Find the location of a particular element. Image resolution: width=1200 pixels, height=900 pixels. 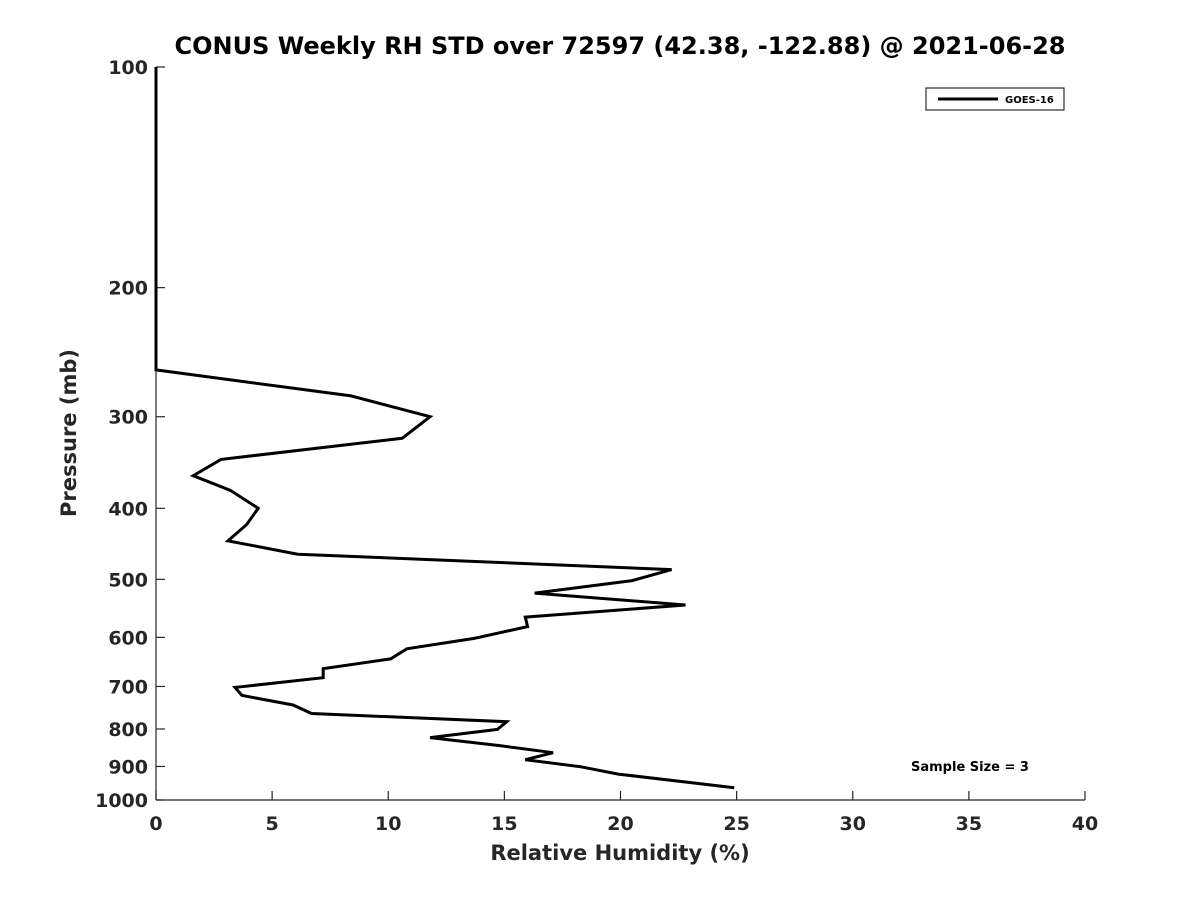

x-tick-label-8: 40 is located at coordinates (1085, 824).